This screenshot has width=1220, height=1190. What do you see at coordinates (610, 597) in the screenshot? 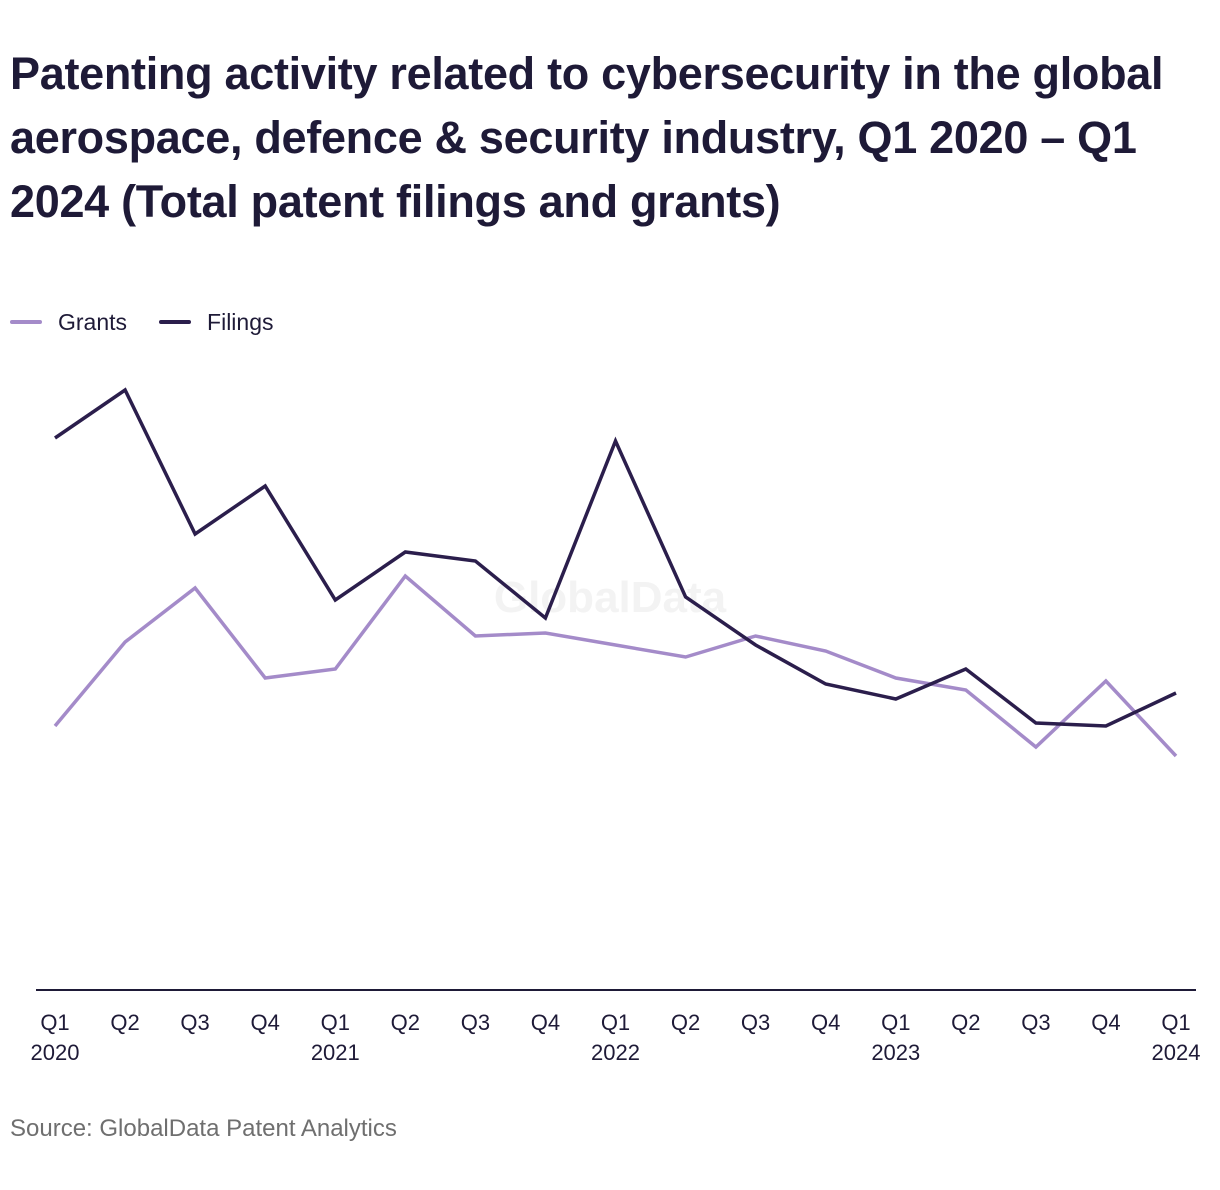
I see `watermark: GlobalData` at bounding box center [610, 597].